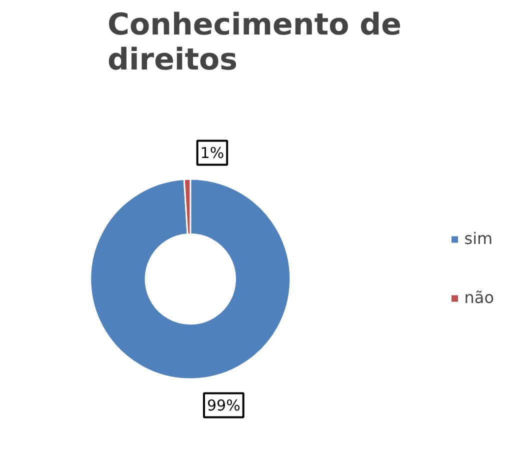 This screenshot has height=458, width=508. What do you see at coordinates (479, 297) in the screenshot?
I see `legend-label: não` at bounding box center [479, 297].